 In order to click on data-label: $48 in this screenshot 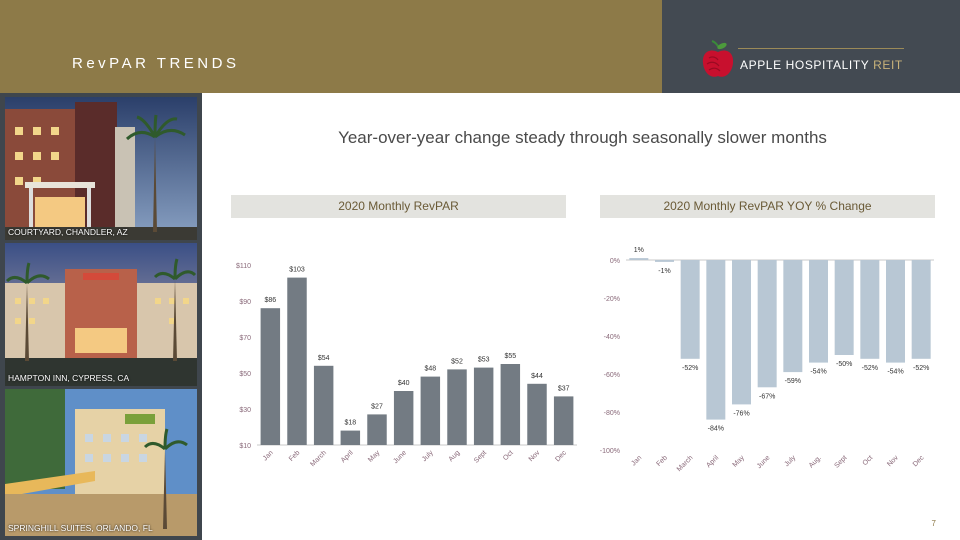, I will do `click(430, 369)`.